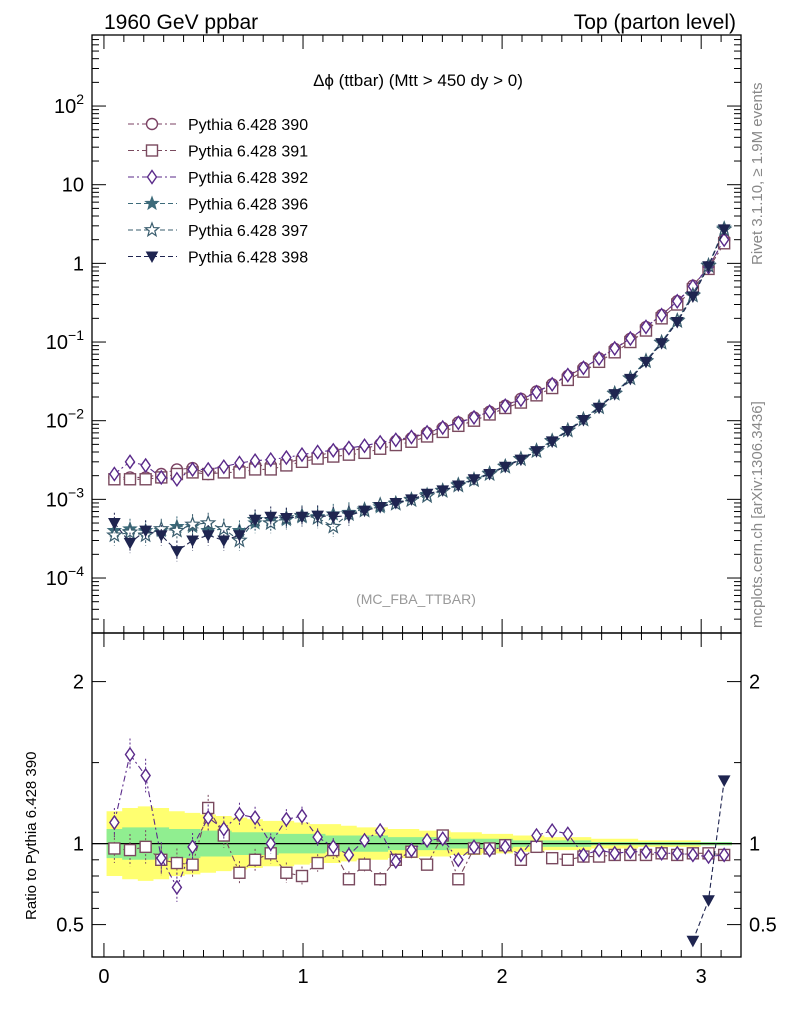 The image size is (786, 1024). Describe the element at coordinates (152, 203) in the screenshot. I see `legend-marker` at that location.